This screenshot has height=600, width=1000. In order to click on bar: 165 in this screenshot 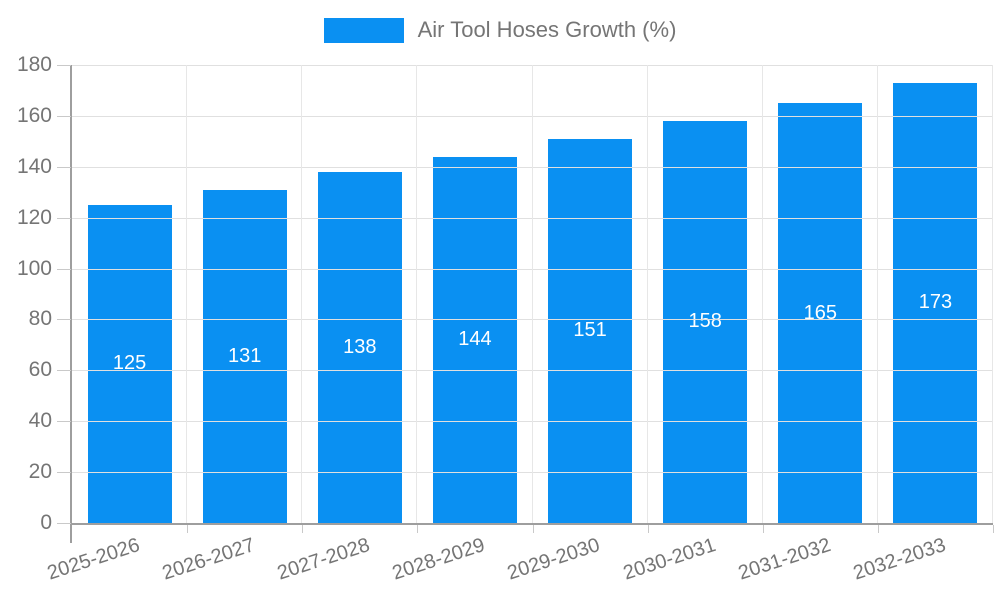, I will do `click(820, 313)`.